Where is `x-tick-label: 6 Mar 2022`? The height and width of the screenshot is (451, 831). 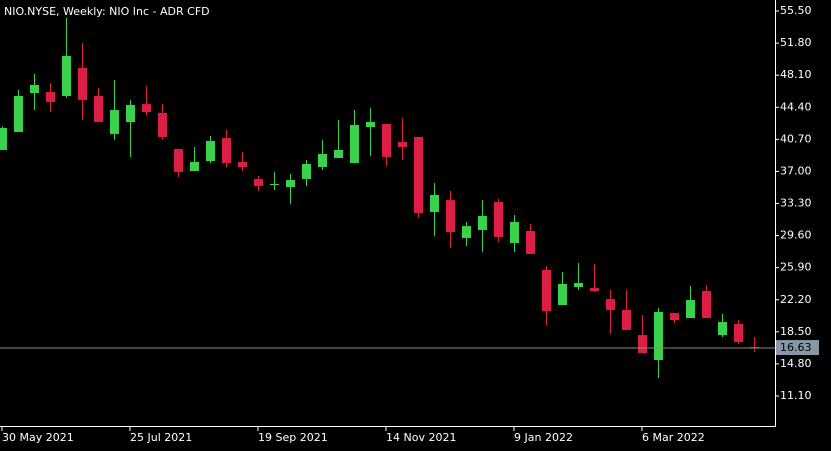 x-tick-label: 6 Mar 2022 is located at coordinates (673, 437).